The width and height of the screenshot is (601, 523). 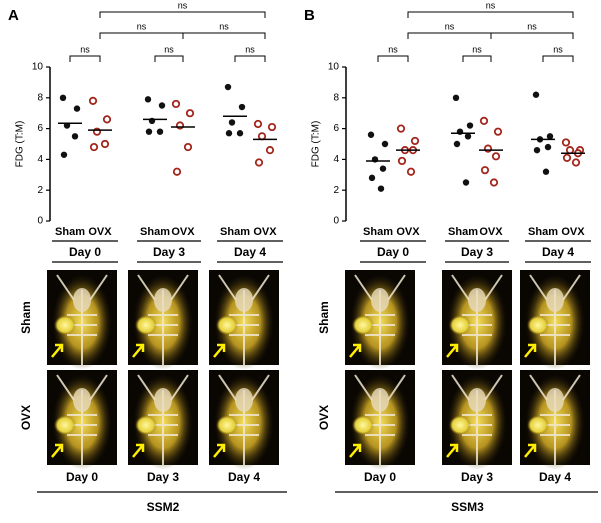 I want to click on column-label: Day 0, so click(x=380, y=477).